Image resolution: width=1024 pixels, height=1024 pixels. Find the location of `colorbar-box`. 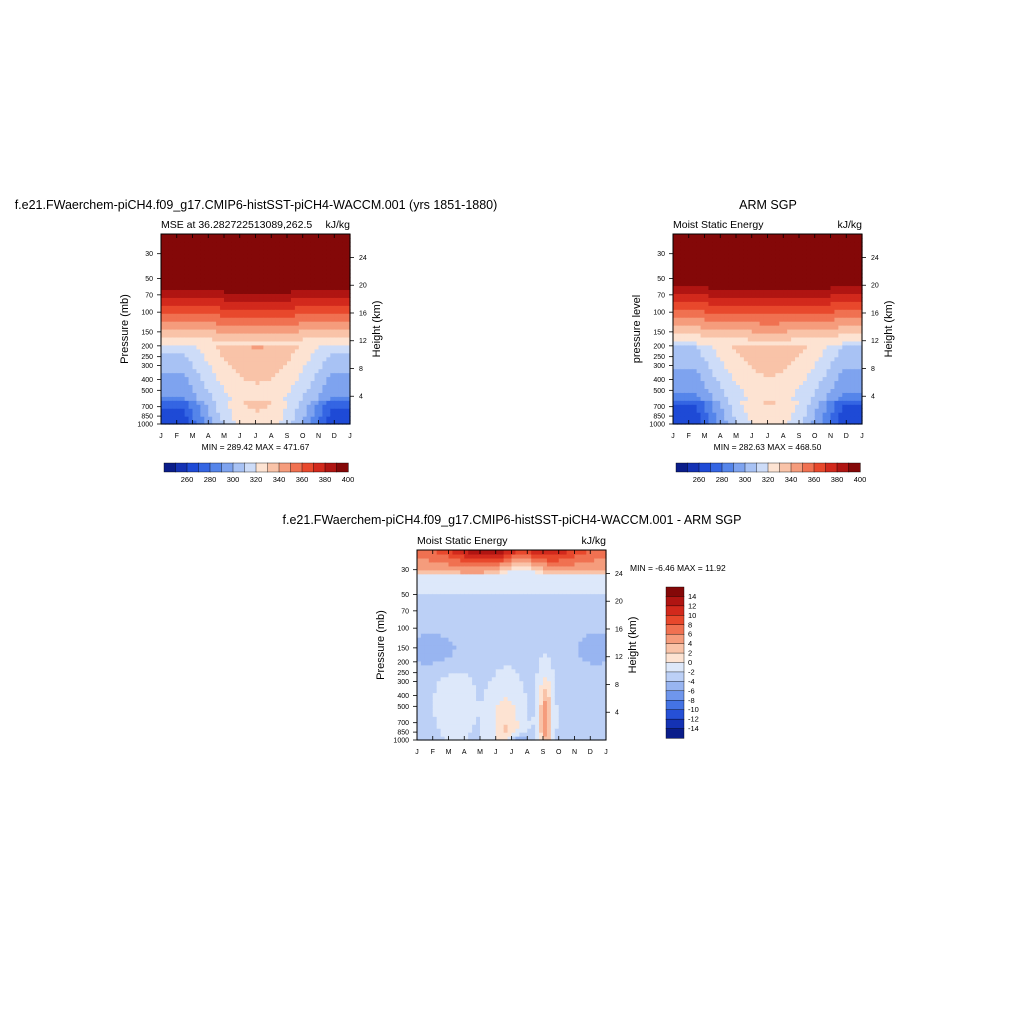

colorbar-box is located at coordinates (239, 467).